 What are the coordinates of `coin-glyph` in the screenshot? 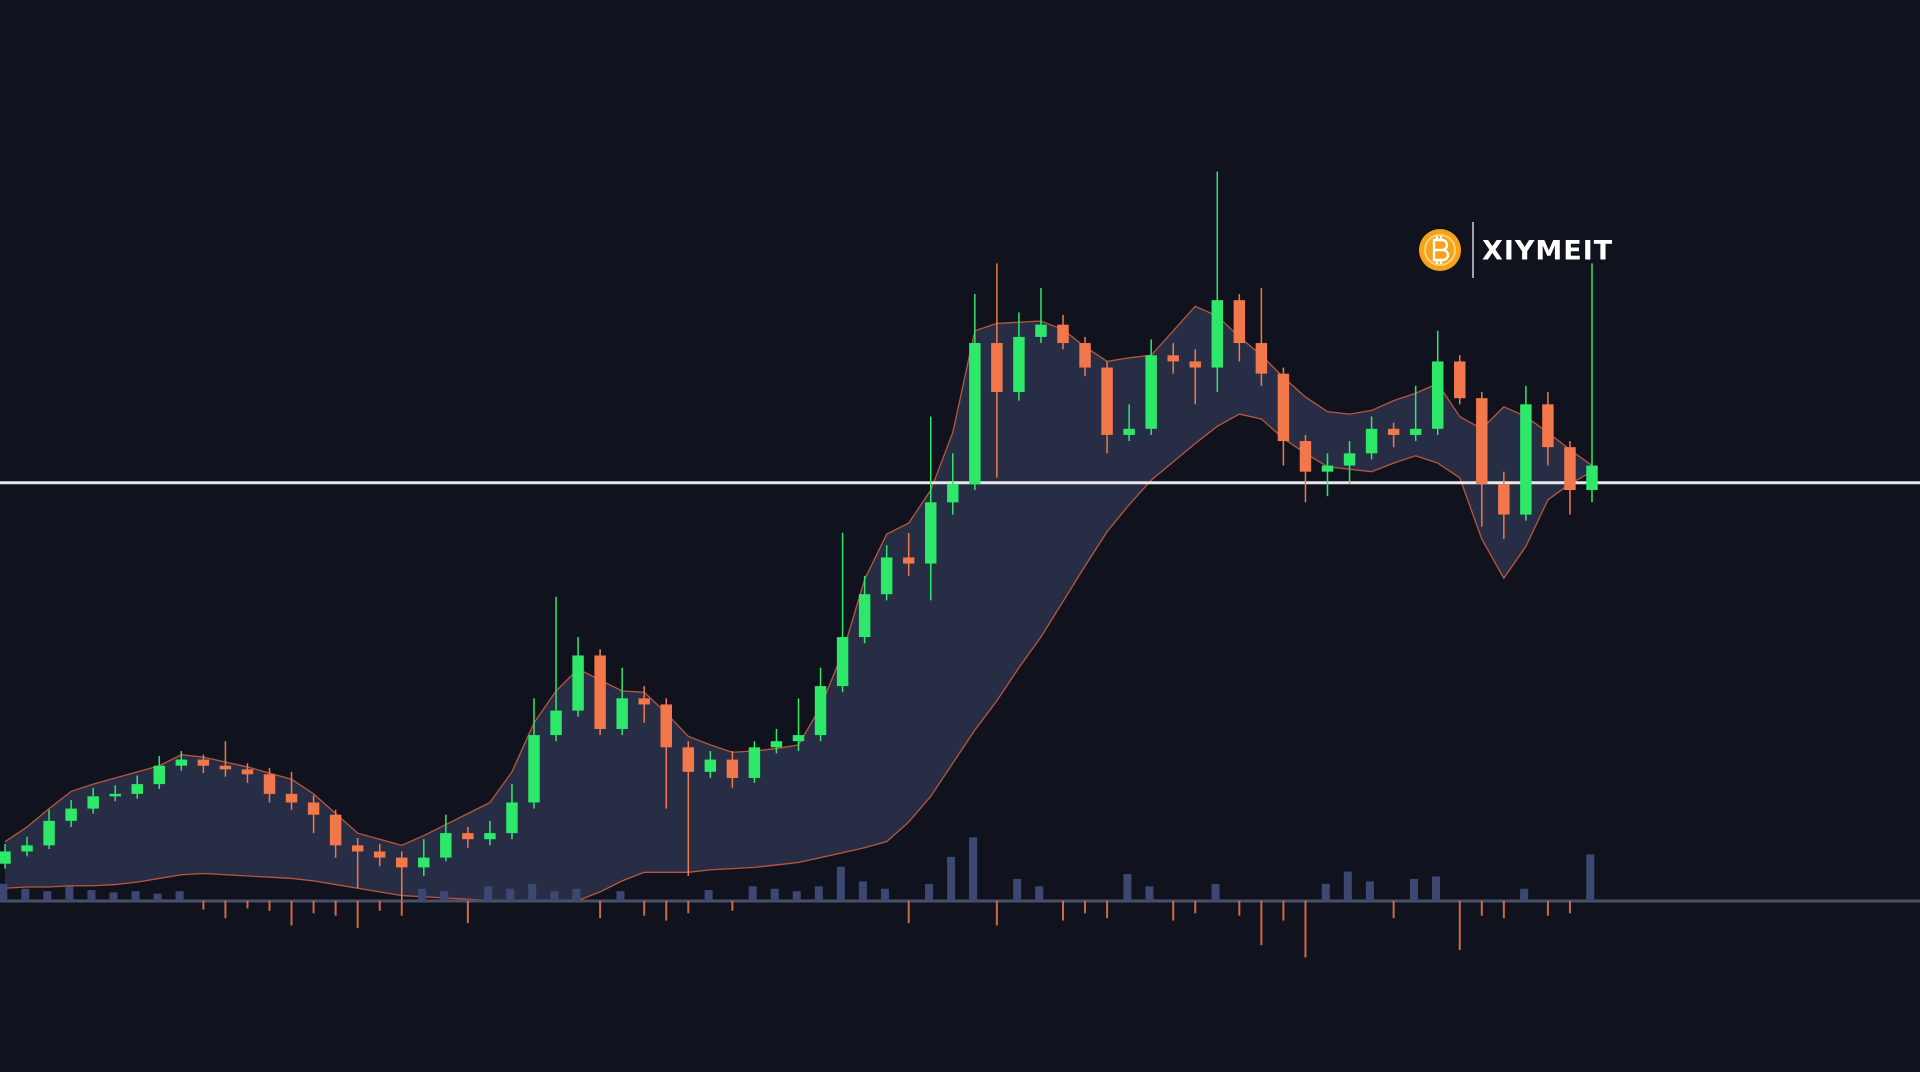 It's located at (1441, 250).